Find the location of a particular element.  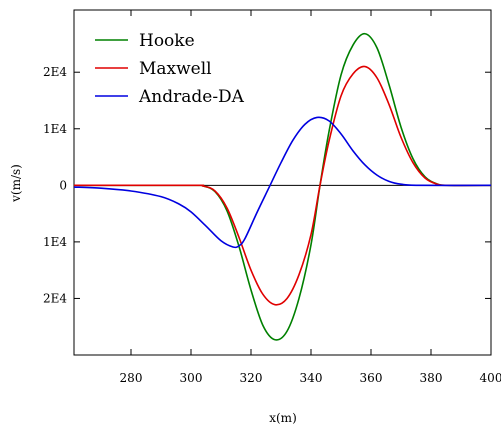

x-axis-title: x(m) is located at coordinates (283, 418).